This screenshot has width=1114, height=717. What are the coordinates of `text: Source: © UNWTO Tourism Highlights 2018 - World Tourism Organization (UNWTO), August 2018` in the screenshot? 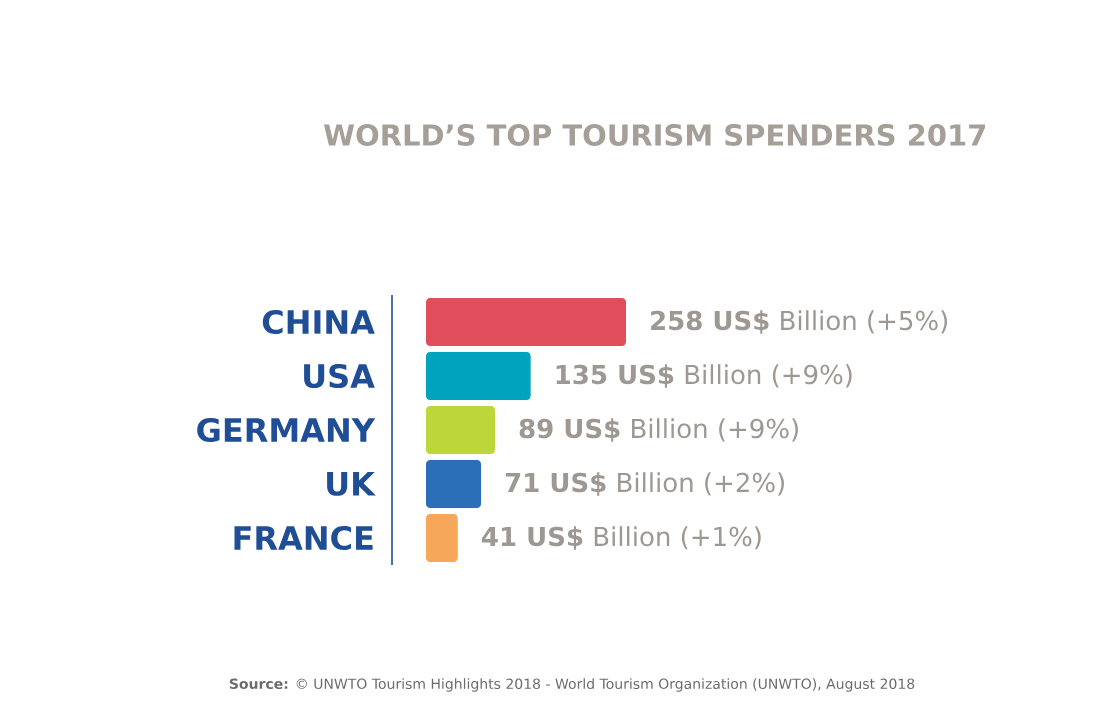 It's located at (572, 685).